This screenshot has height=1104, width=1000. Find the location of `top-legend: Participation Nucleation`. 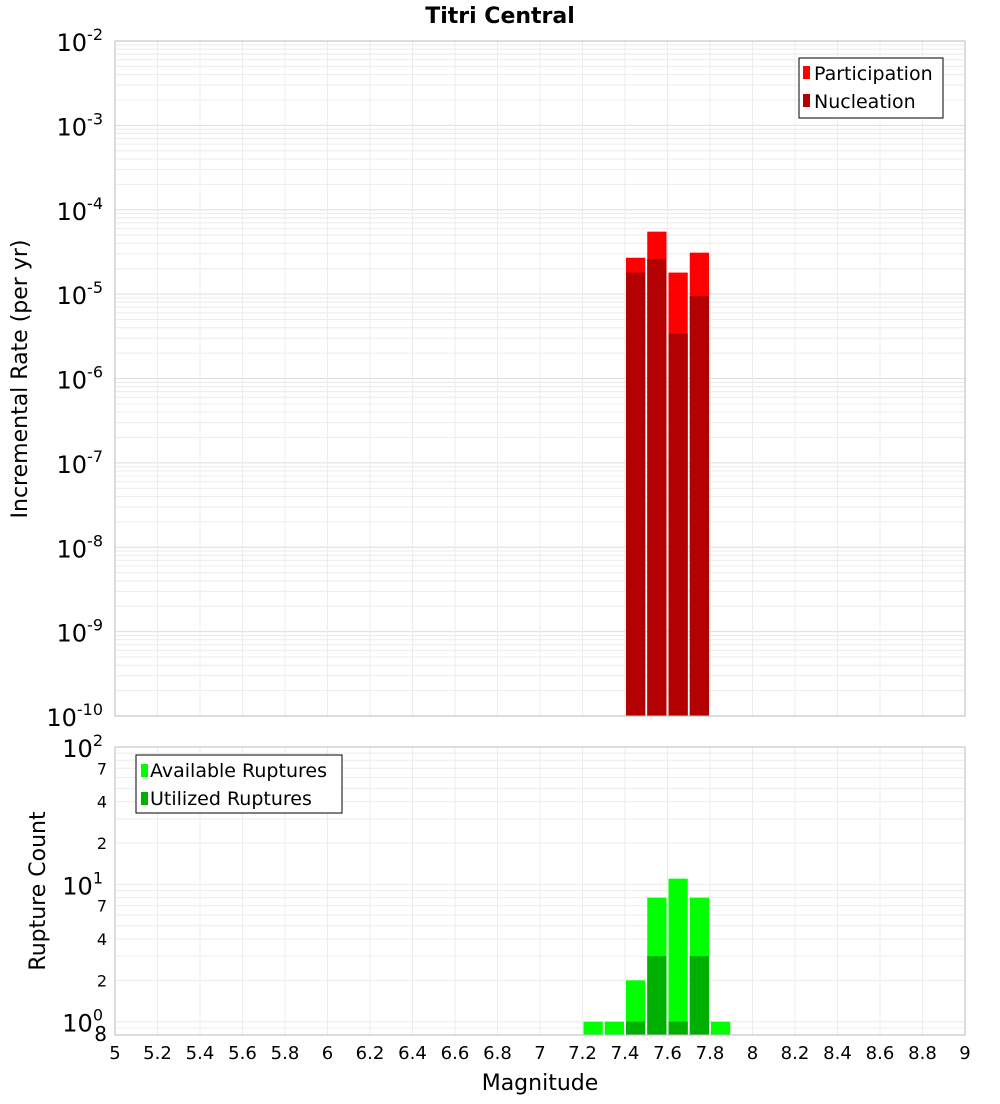

top-legend: Participation Nucleation is located at coordinates (871, 88).